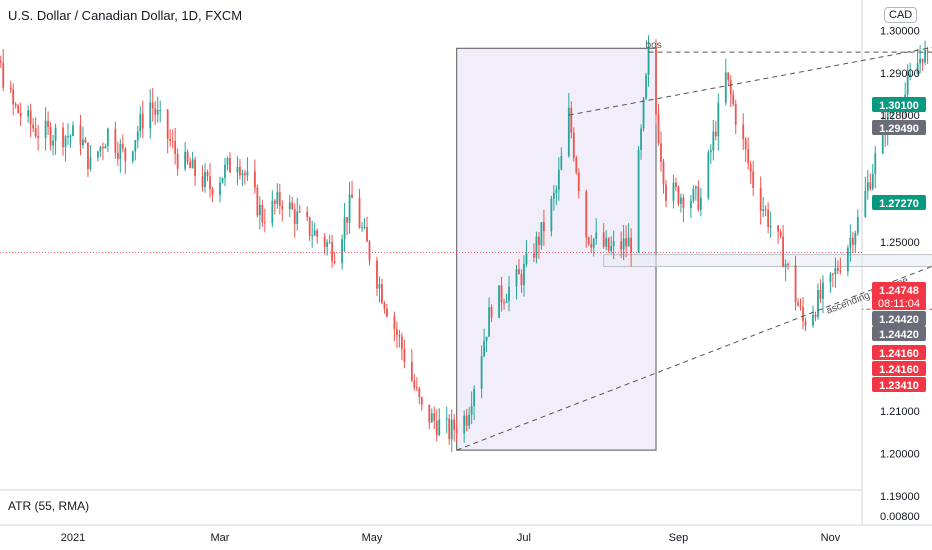 The width and height of the screenshot is (932, 550). What do you see at coordinates (901, 15) in the screenshot?
I see `currency-label: CAD` at bounding box center [901, 15].